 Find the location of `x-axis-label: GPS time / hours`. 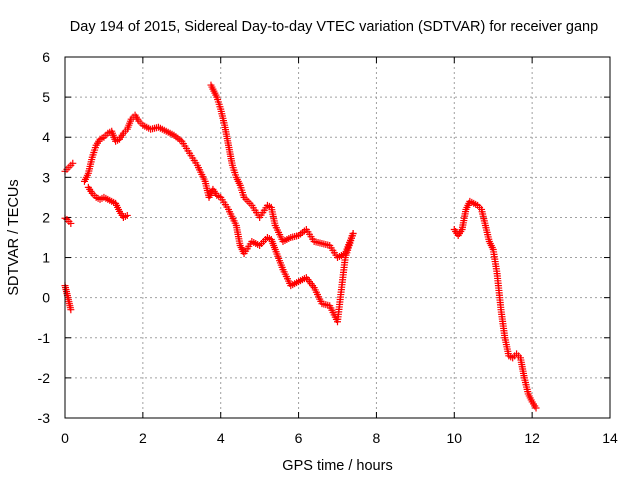

x-axis-label: GPS time / hours is located at coordinates (337, 466).